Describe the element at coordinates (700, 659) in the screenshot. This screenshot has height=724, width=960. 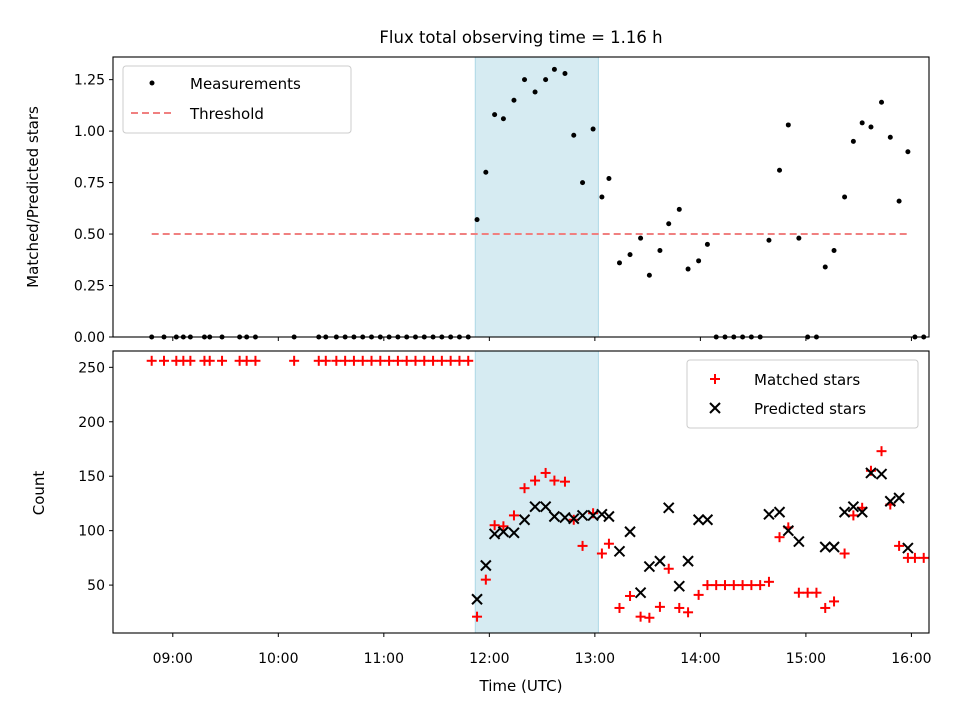
I see `bottom-x-tick-label: 14:00` at that location.